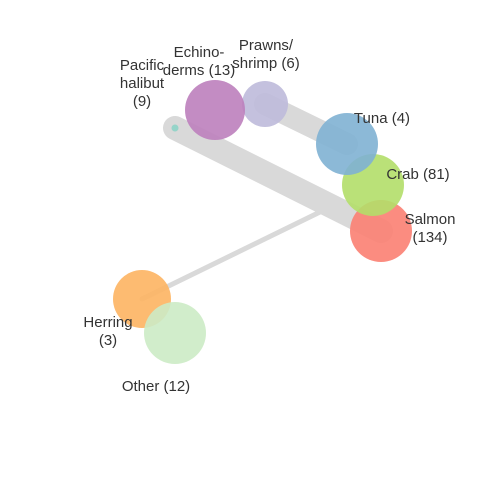 The image size is (480, 480). I want to click on node-label-other: Other (12), so click(156, 386).